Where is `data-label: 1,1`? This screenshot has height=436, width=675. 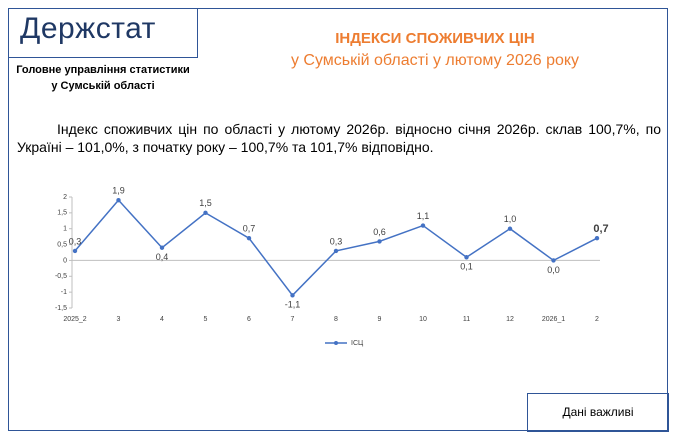 data-label: 1,1 is located at coordinates (423, 216).